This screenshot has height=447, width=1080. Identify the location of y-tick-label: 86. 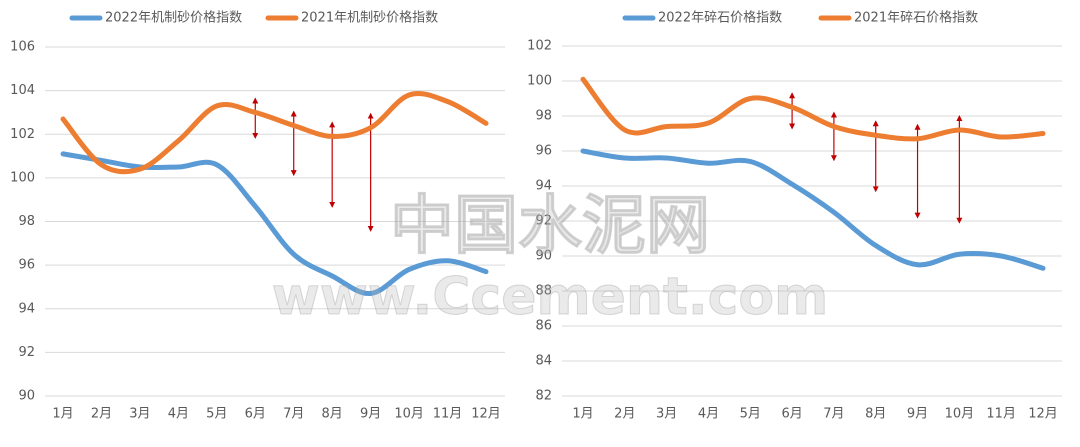
(543, 326).